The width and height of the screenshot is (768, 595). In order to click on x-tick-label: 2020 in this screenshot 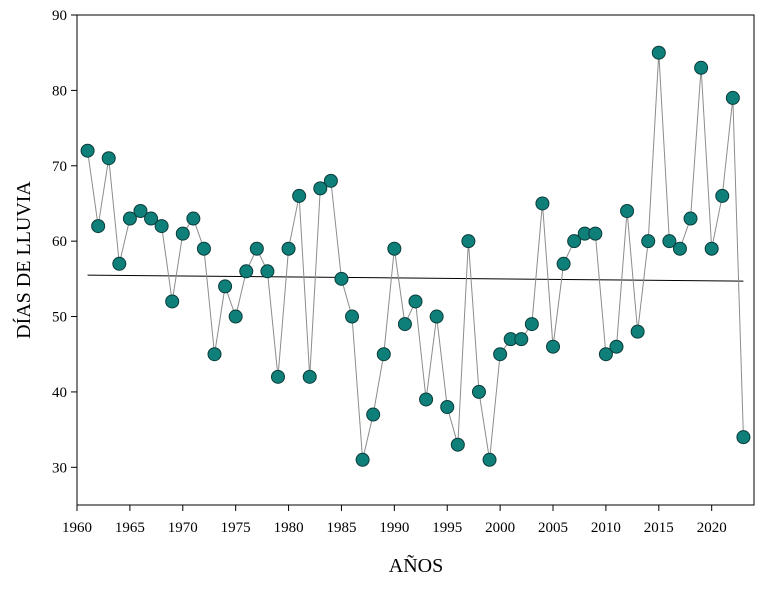, I will do `click(712, 528)`.